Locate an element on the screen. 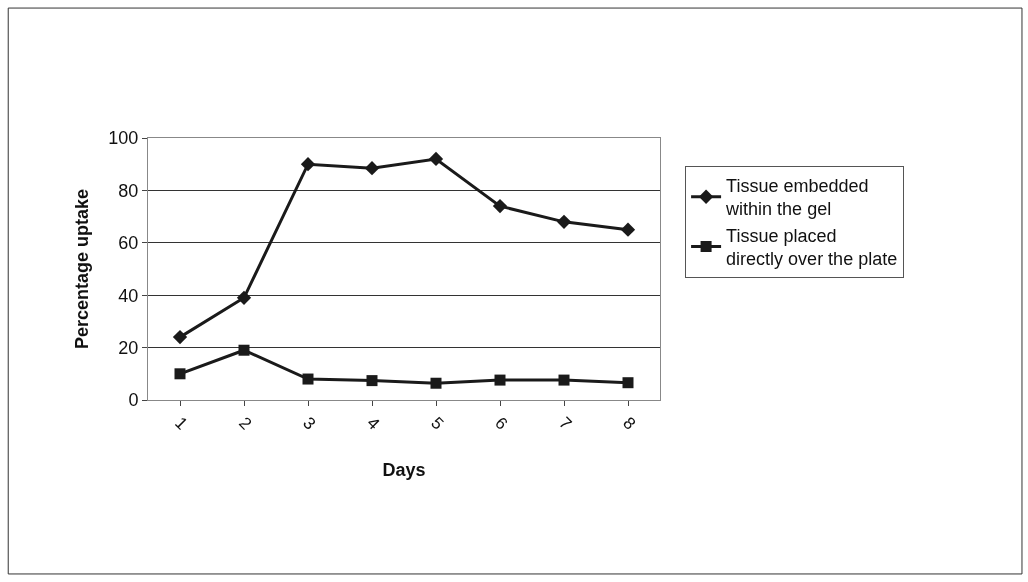  y-axis-title: Percentage uptake is located at coordinates (81, 269).